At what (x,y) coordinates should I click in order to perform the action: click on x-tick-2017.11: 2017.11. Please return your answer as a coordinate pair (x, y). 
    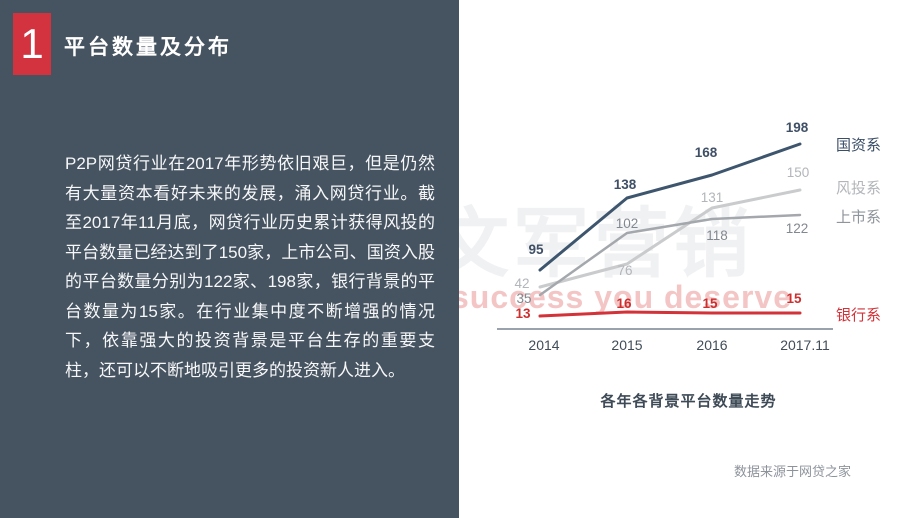
    Looking at the image, I should click on (805, 345).